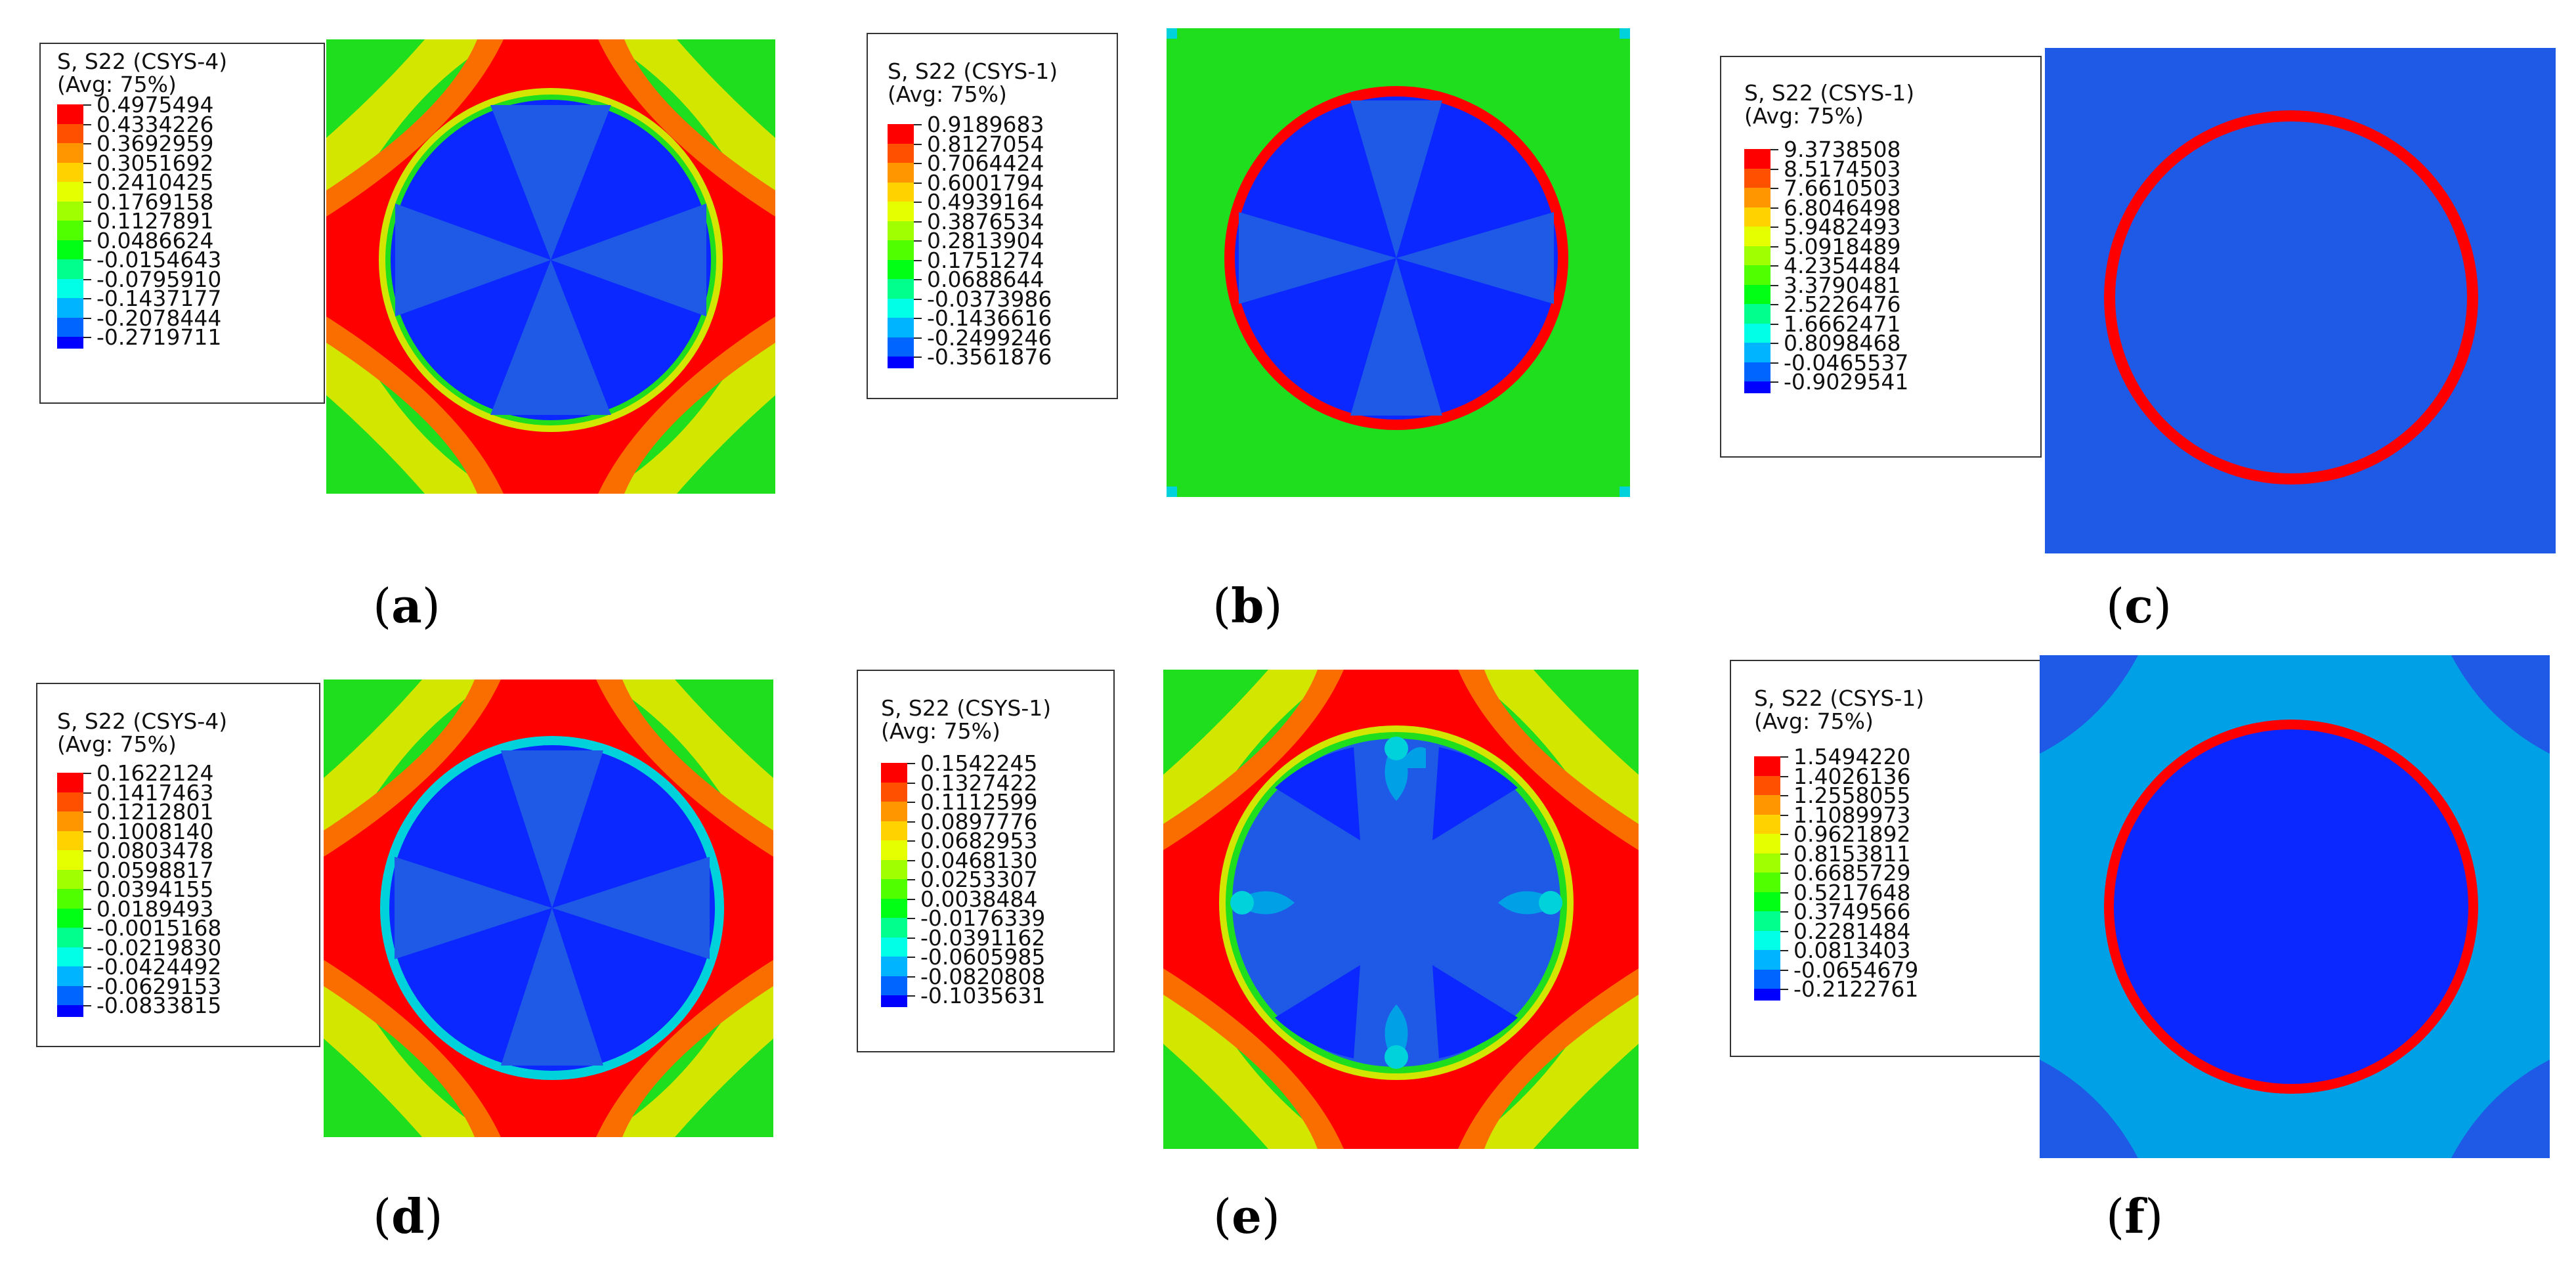 The height and width of the screenshot is (1273, 2576). I want to click on legend-value: -0.2078444, so click(159, 318).